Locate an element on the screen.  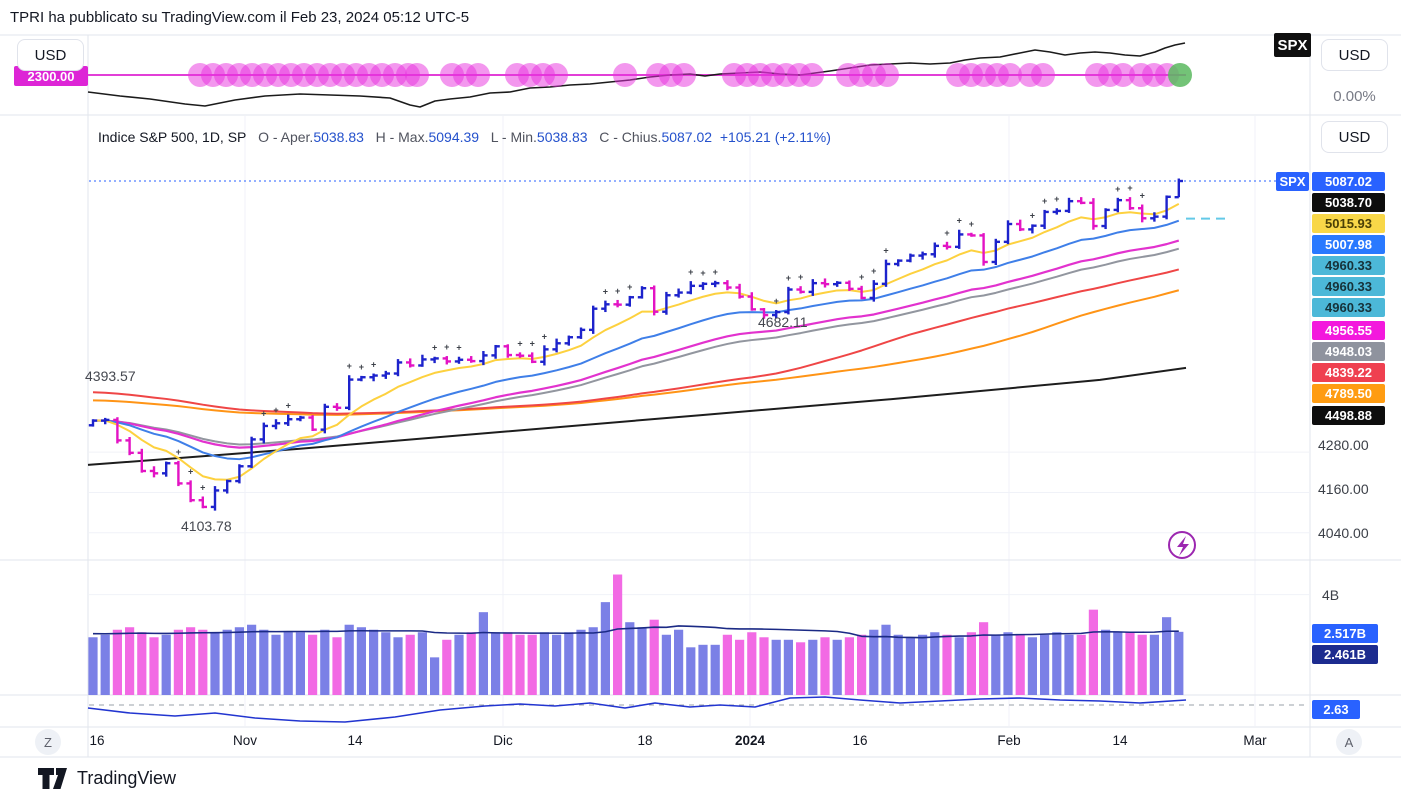
price-label: 4498.88 is located at coordinates (1348, 415).